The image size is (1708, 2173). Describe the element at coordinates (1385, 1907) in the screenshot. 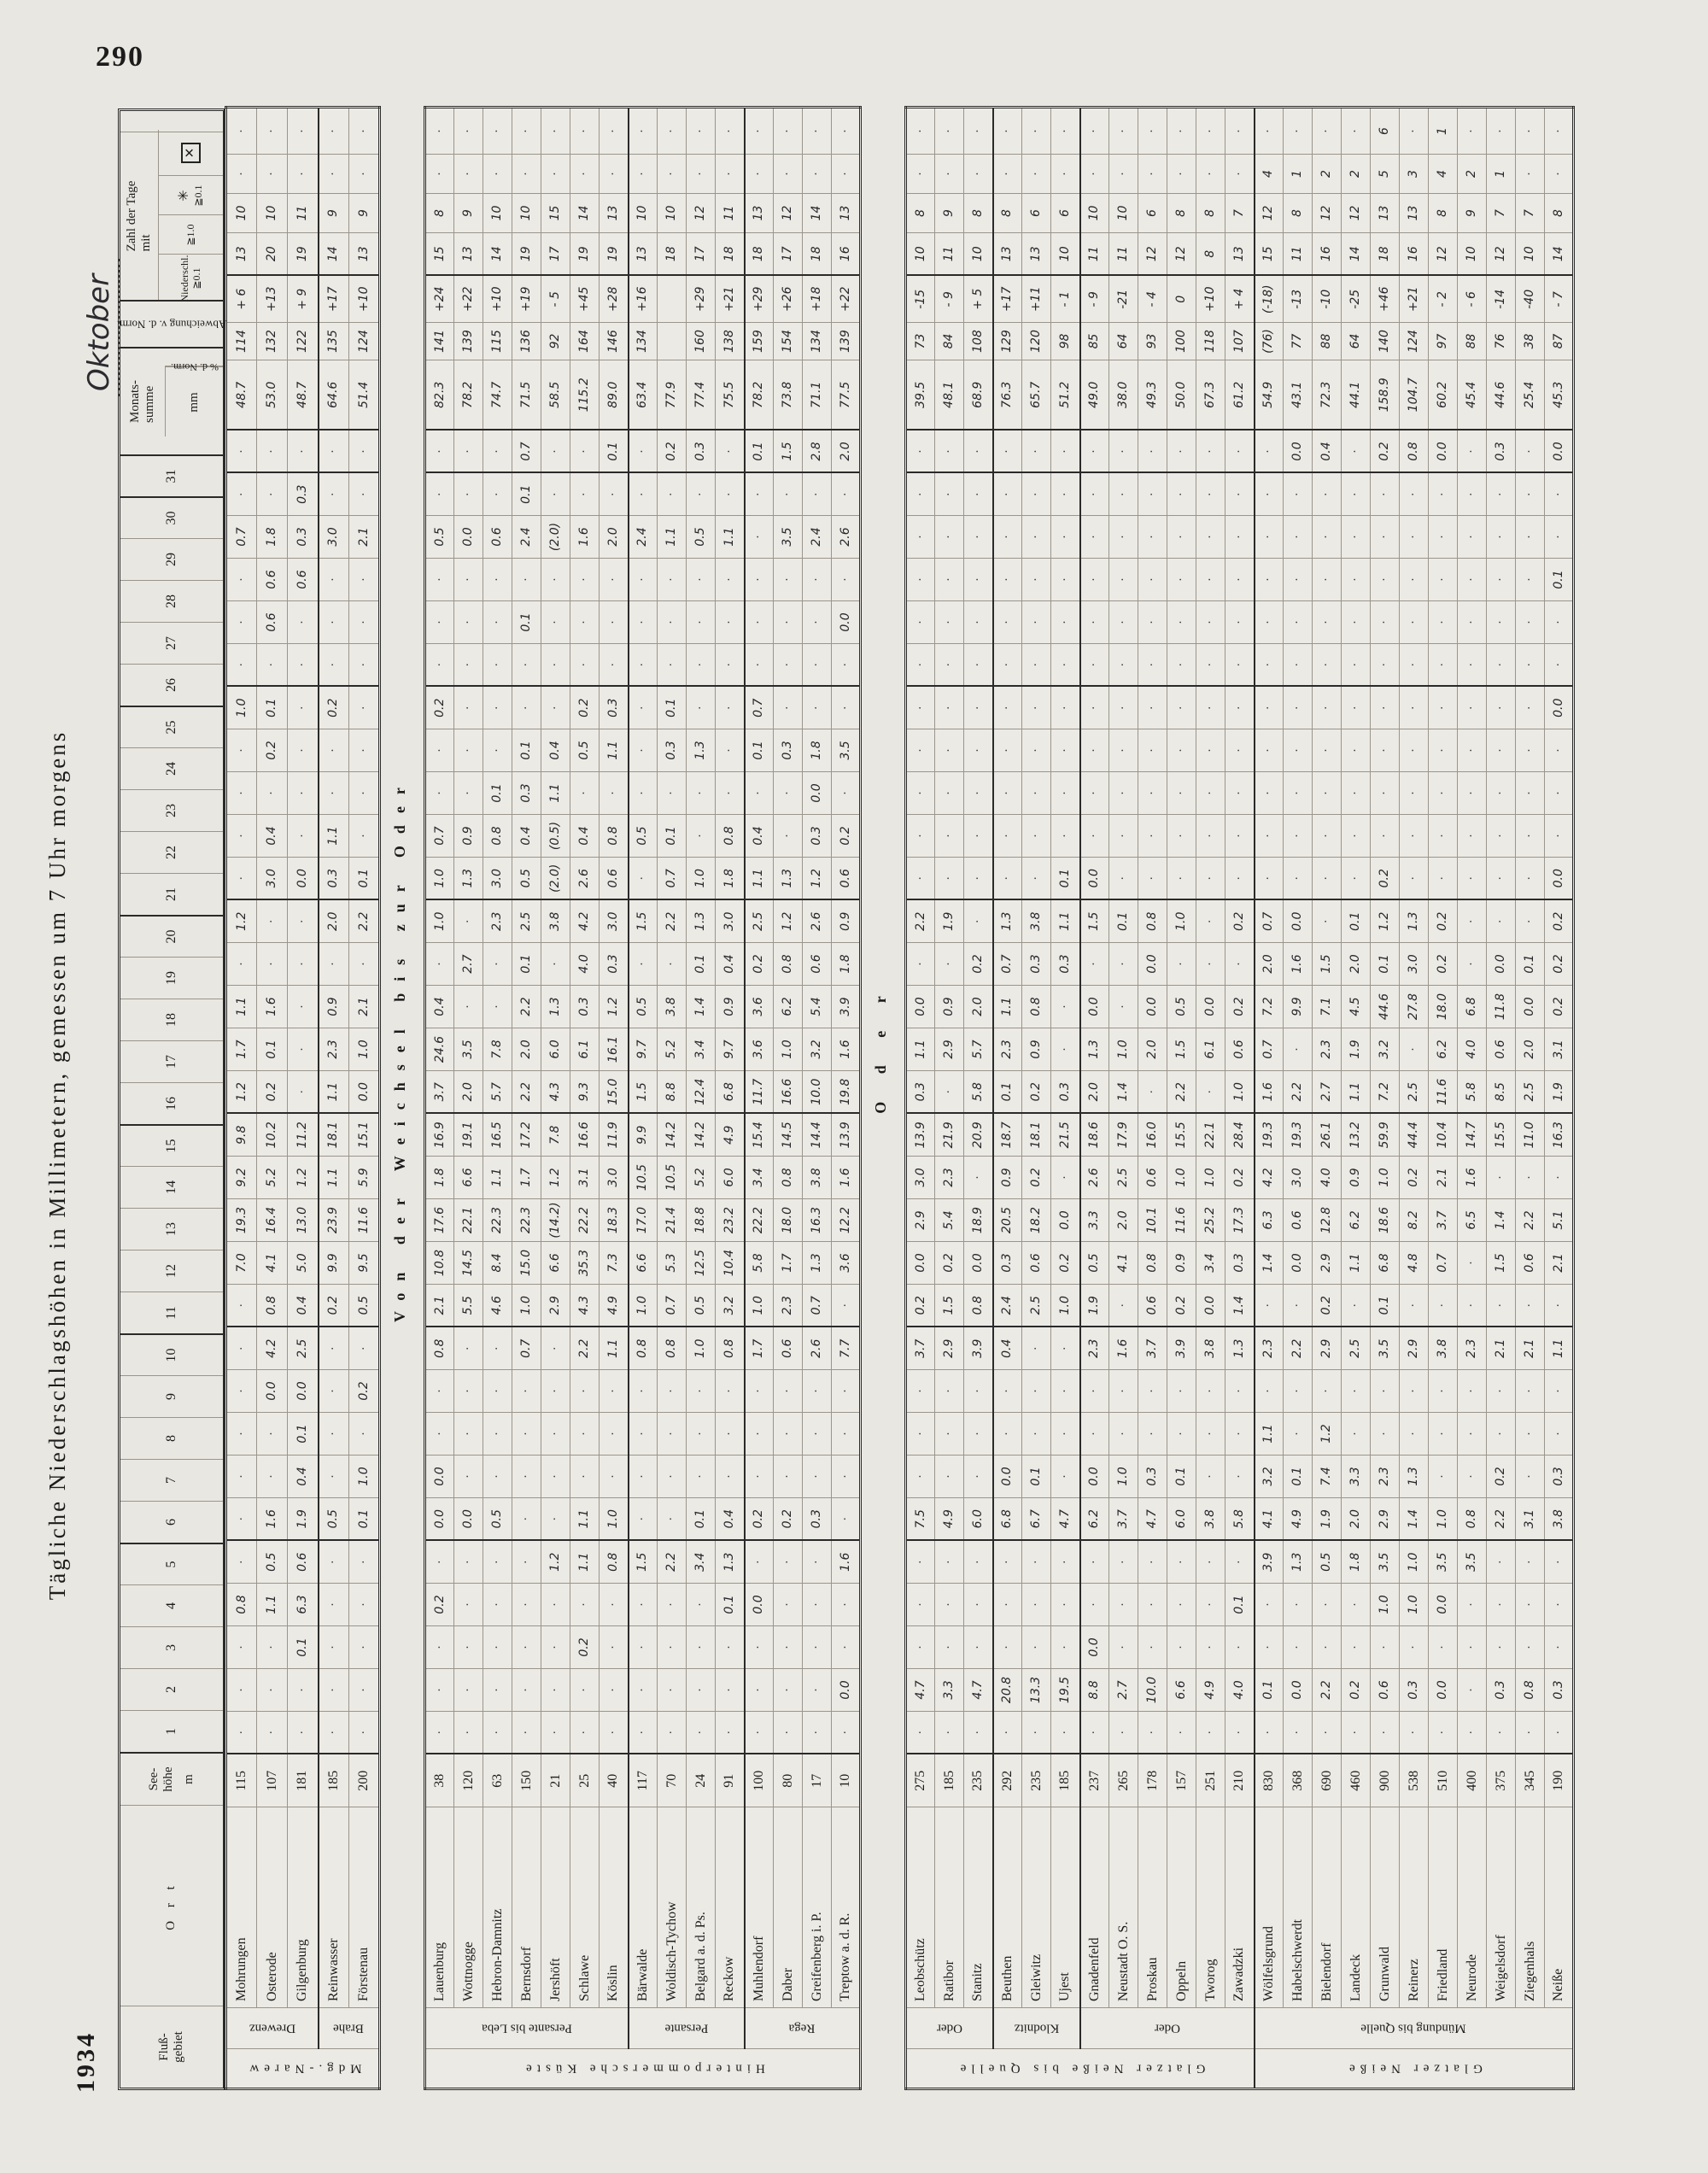

I see `station-name: Grunwald` at that location.